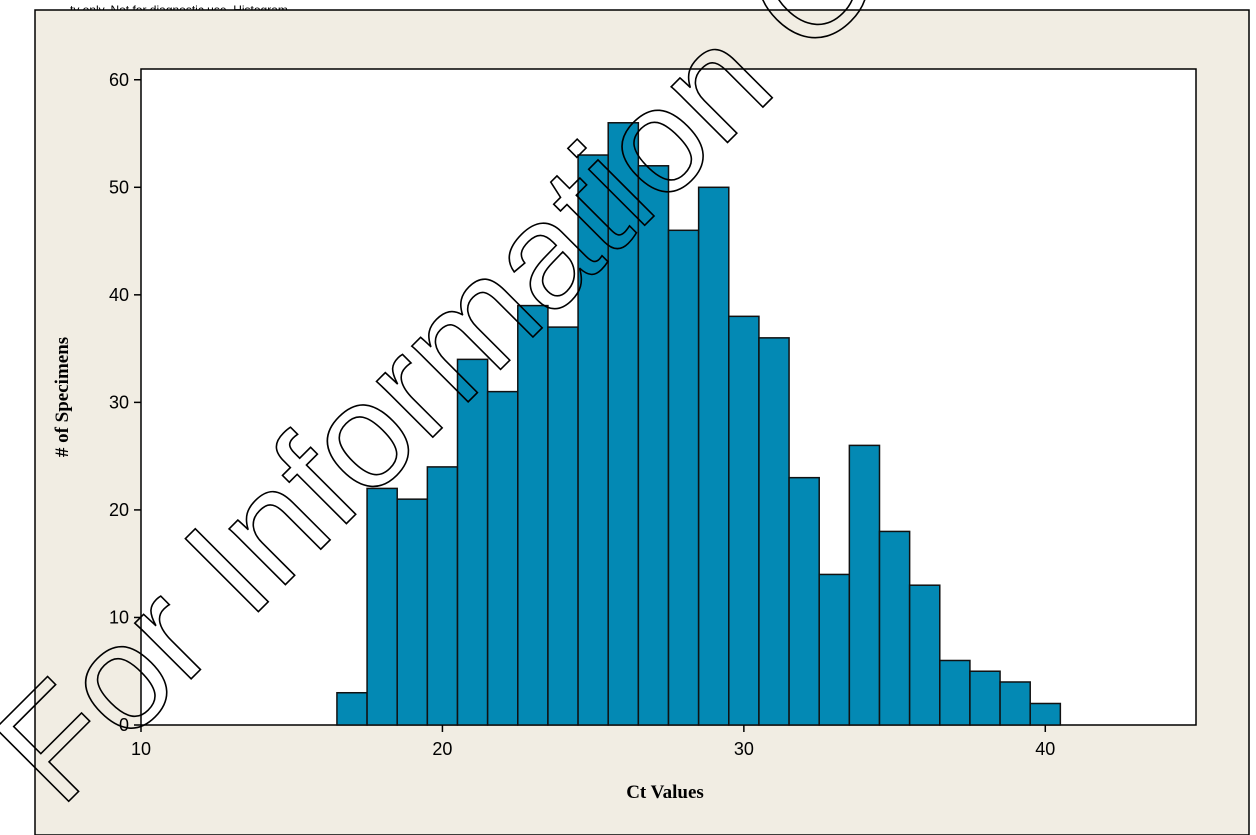 The width and height of the screenshot is (1256, 835). Describe the element at coordinates (665, 792) in the screenshot. I see `x-axis-title: Ct Values` at that location.